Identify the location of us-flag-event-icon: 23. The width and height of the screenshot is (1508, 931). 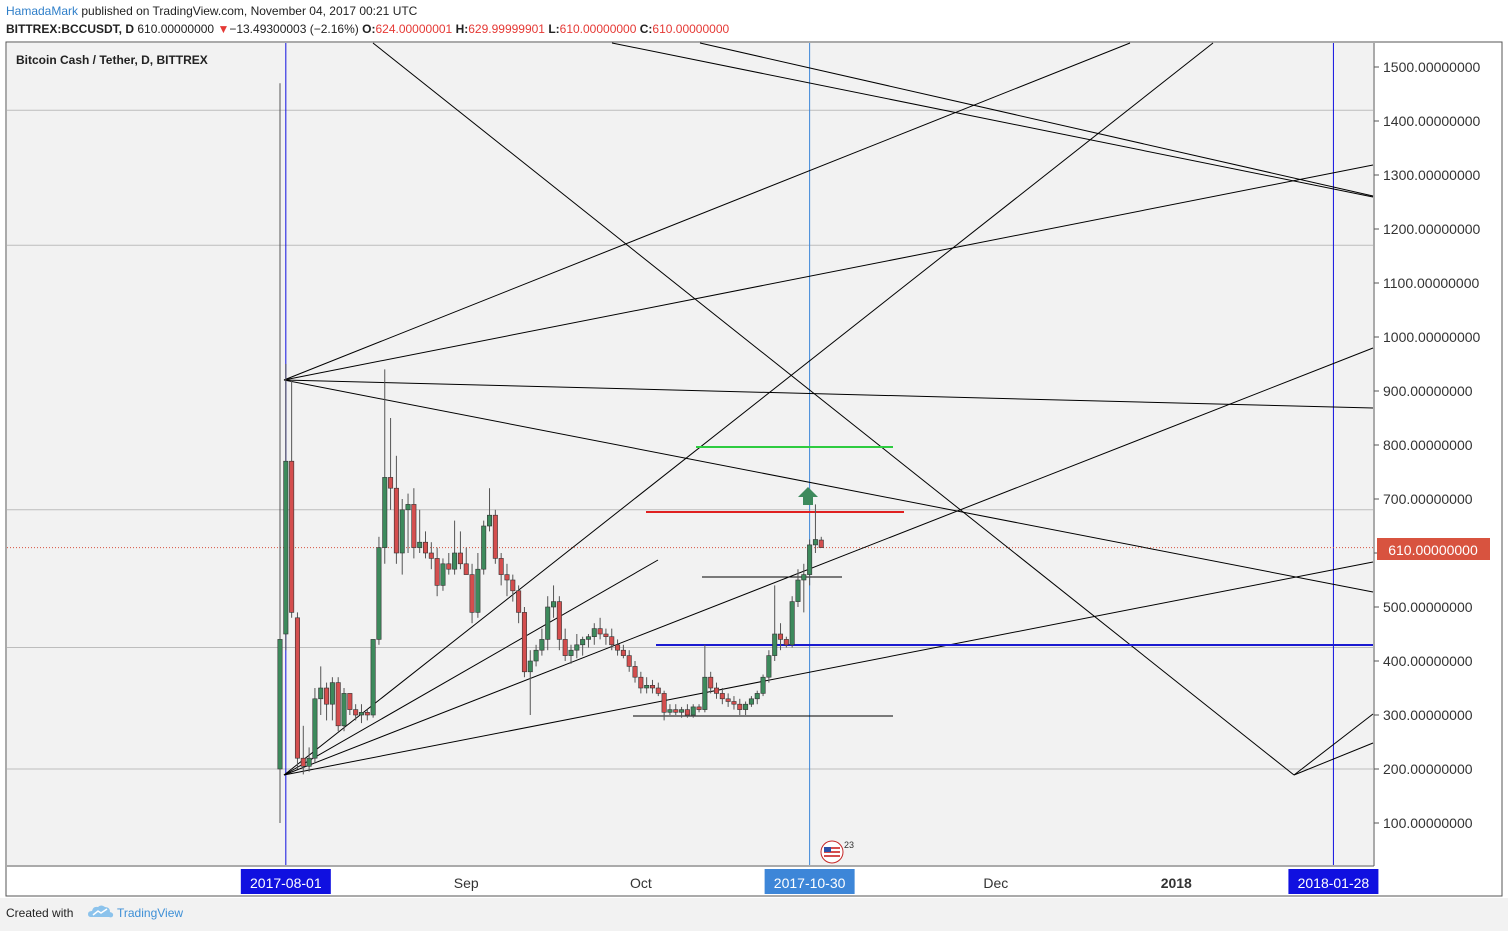
(837, 852).